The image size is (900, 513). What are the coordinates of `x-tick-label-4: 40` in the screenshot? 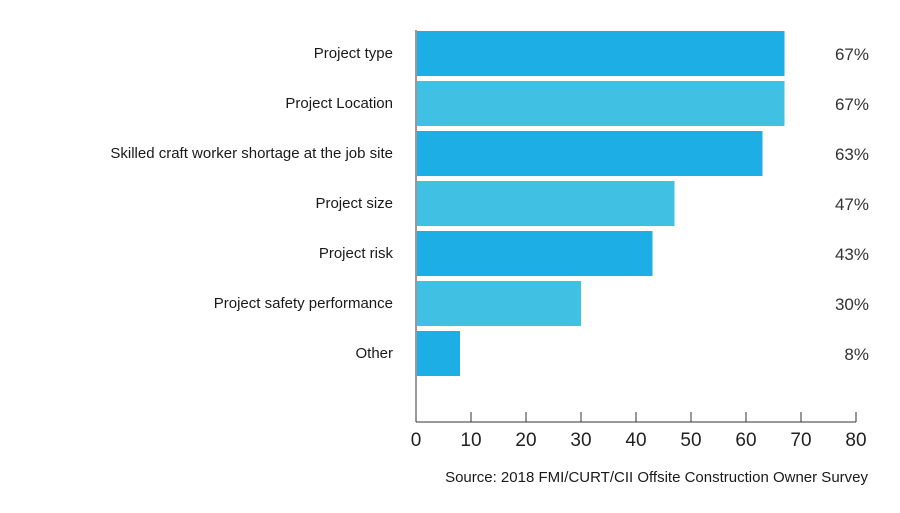 It's located at (635, 440).